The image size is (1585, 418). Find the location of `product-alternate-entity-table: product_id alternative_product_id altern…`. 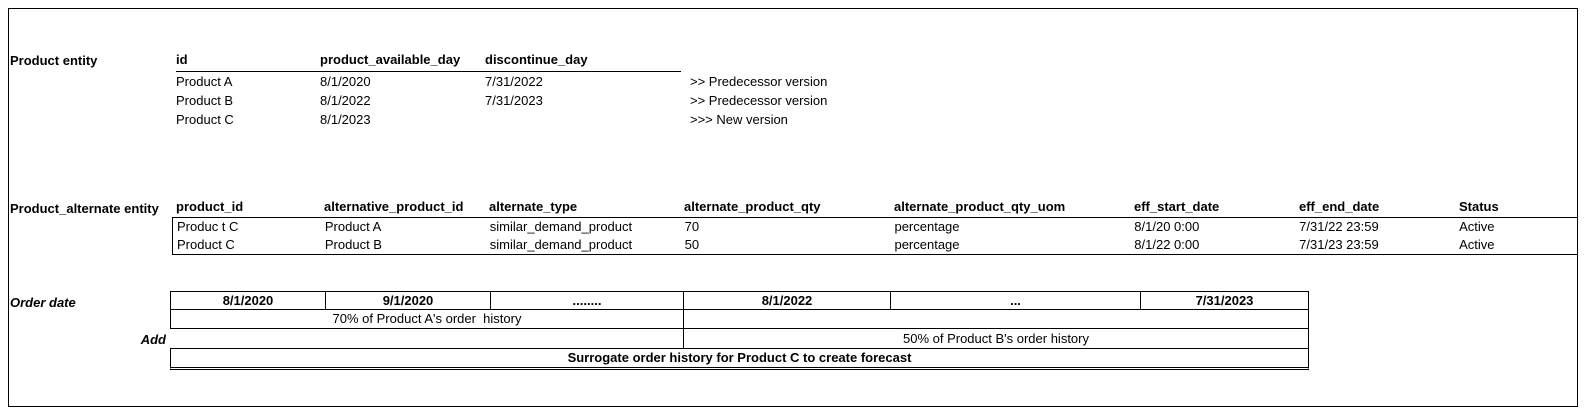

product-alternate-entity-table: product_id alternative_product_id altern… is located at coordinates (875, 227).